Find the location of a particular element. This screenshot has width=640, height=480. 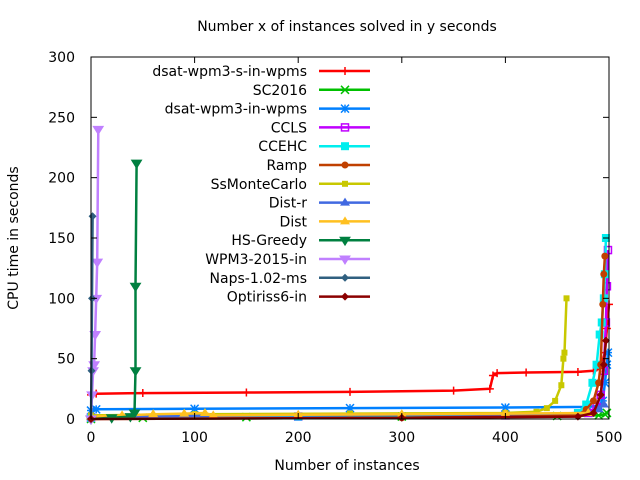

x-axis-label: Number of instances is located at coordinates (346, 466).